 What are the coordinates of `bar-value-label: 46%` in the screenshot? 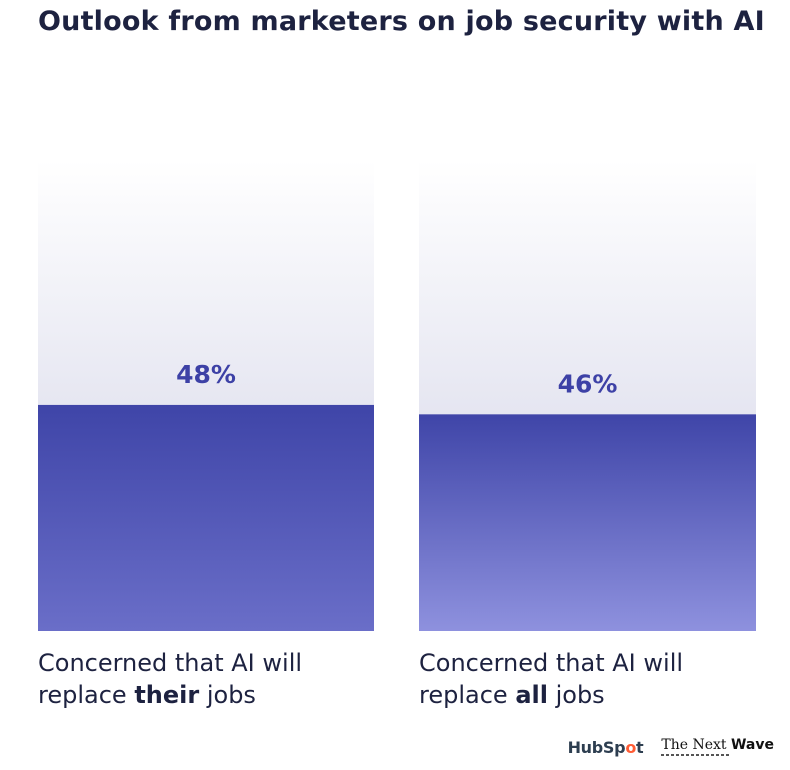 It's located at (588, 383).